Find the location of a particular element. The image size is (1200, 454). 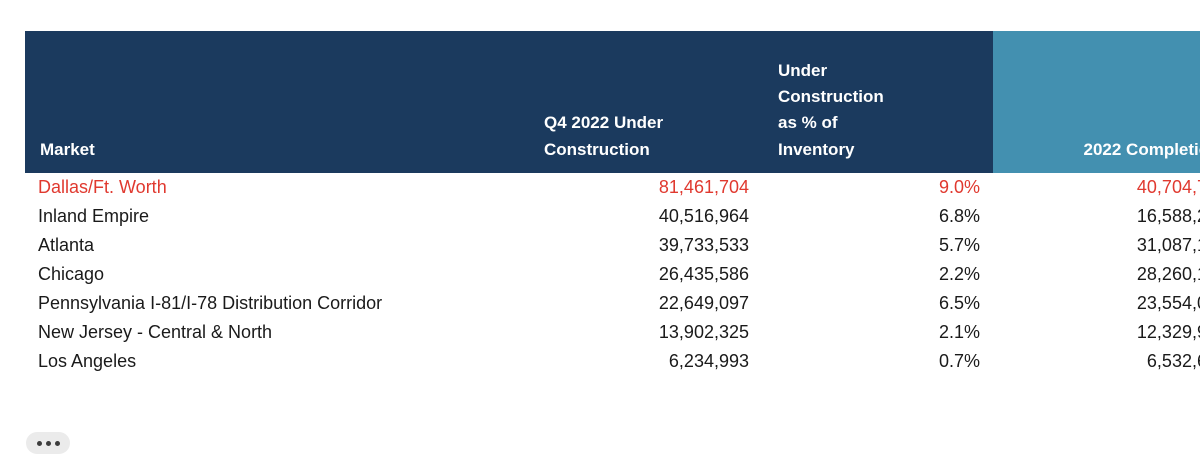

completions-cell: 23,554,047 is located at coordinates (1168, 303).